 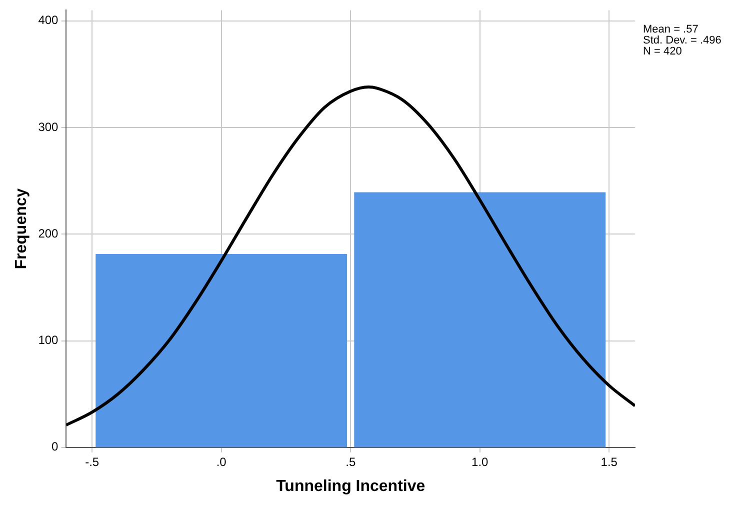 I want to click on x-tick-label: -.5, so click(x=92, y=461).